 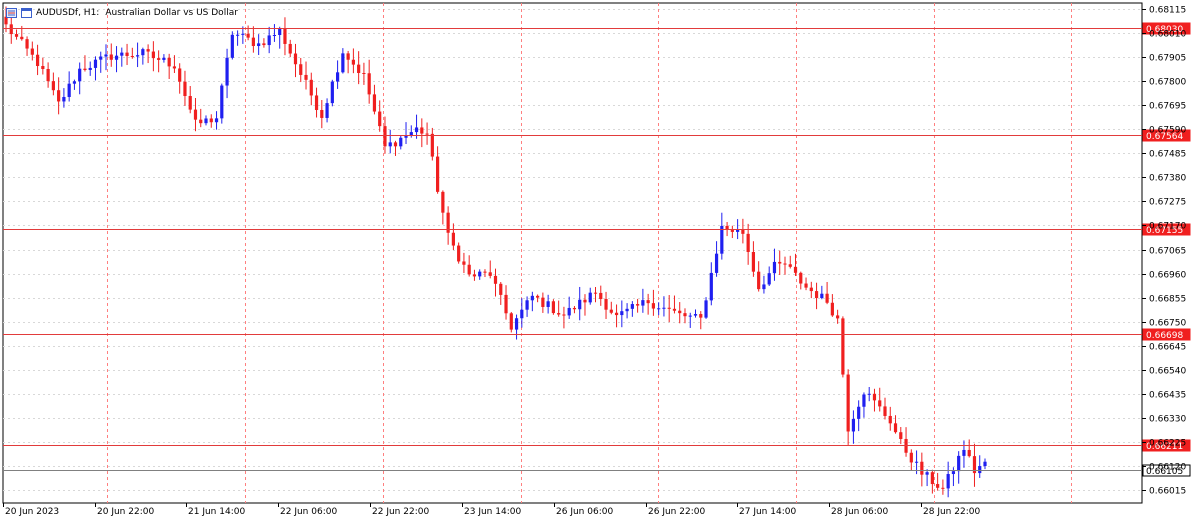 I want to click on y-tick-label: 0.66435, so click(x=1167, y=396).